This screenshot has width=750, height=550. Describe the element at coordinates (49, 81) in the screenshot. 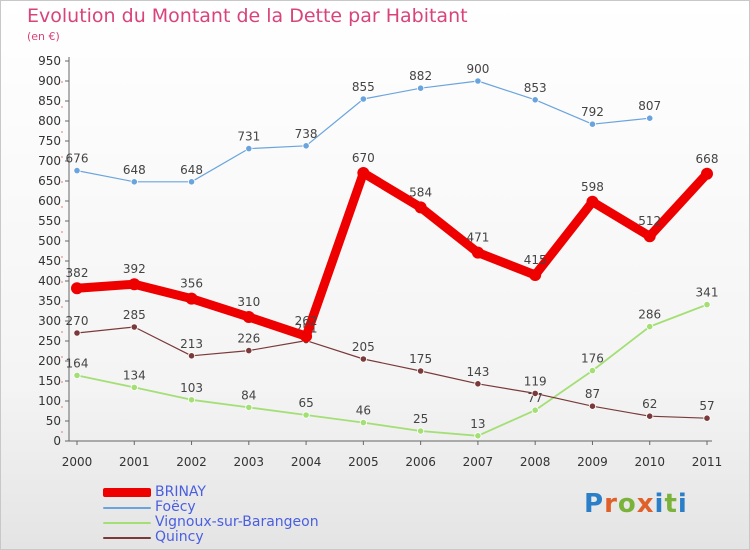

I see `y-tick-label: 900` at that location.